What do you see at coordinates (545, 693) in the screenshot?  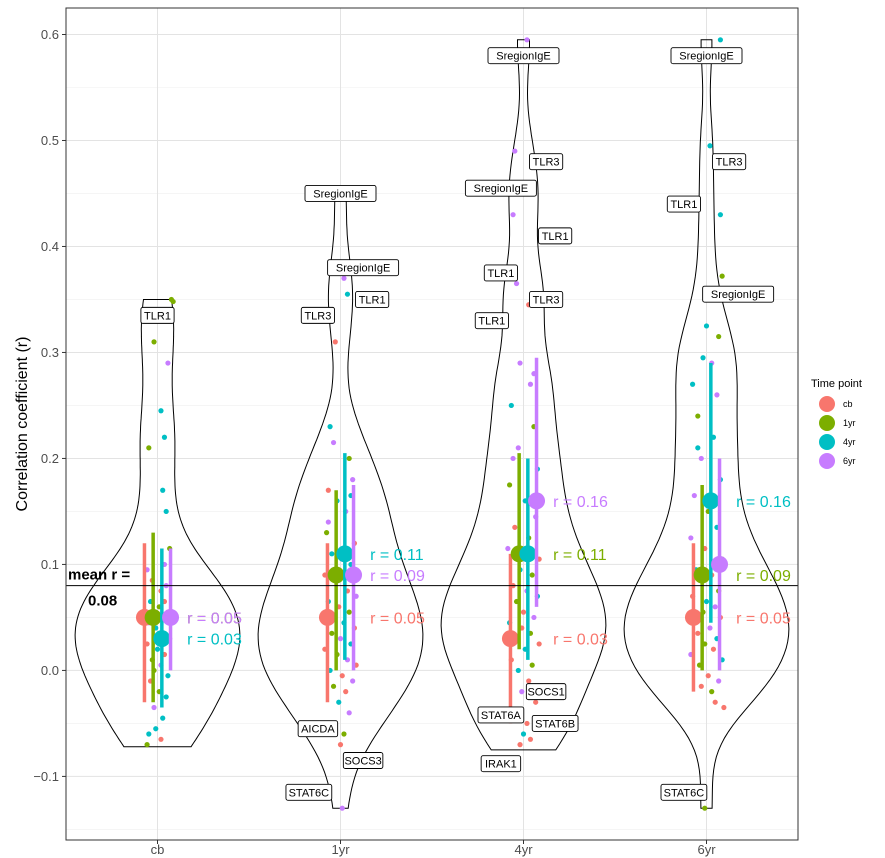 I see `gene-label-SOCS1: SOCS1` at bounding box center [545, 693].